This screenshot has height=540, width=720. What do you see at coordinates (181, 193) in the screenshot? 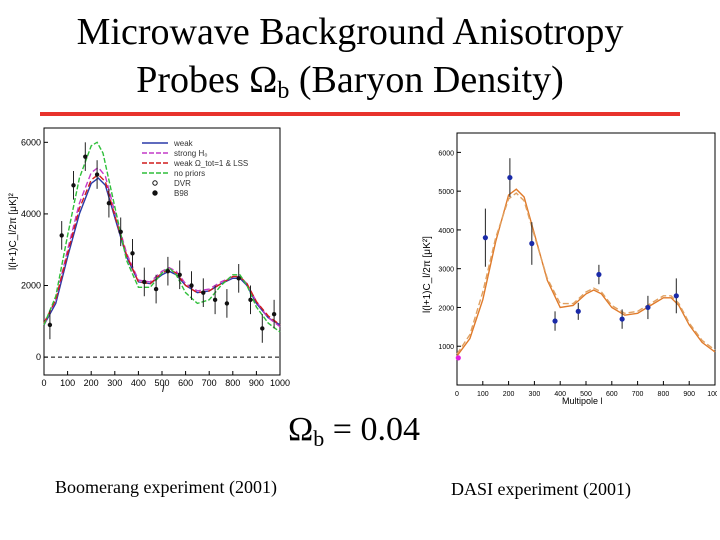
I see `legend-entry: B98` at bounding box center [181, 193].